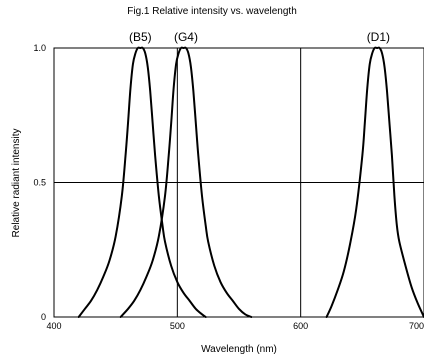  What do you see at coordinates (53, 326) in the screenshot?
I see `x-tick-label-400: 400` at bounding box center [53, 326].